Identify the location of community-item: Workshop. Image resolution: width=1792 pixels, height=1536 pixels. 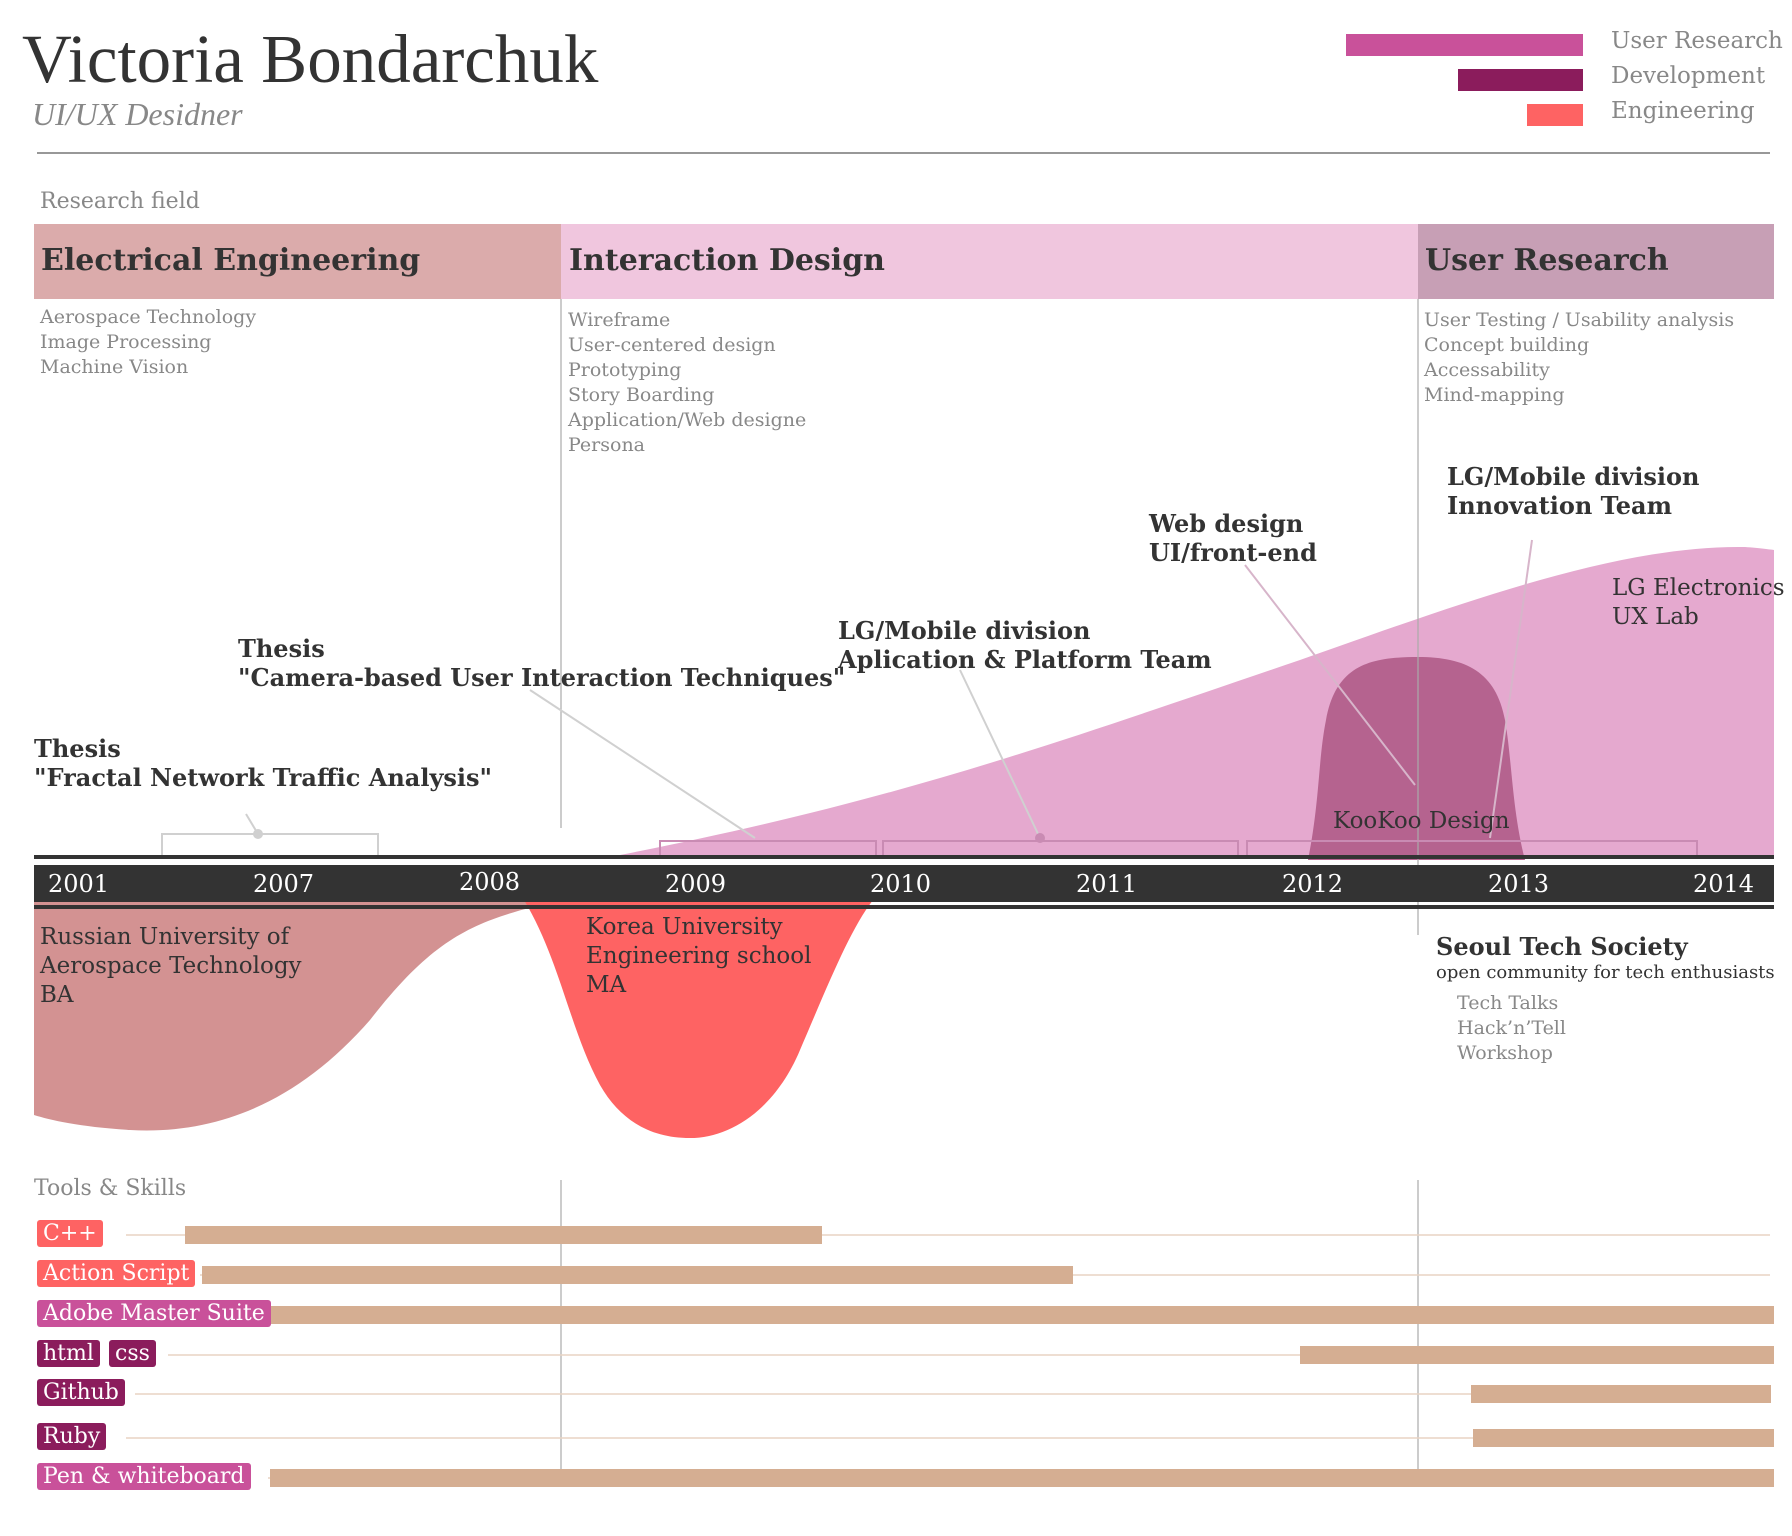
(1505, 1053).